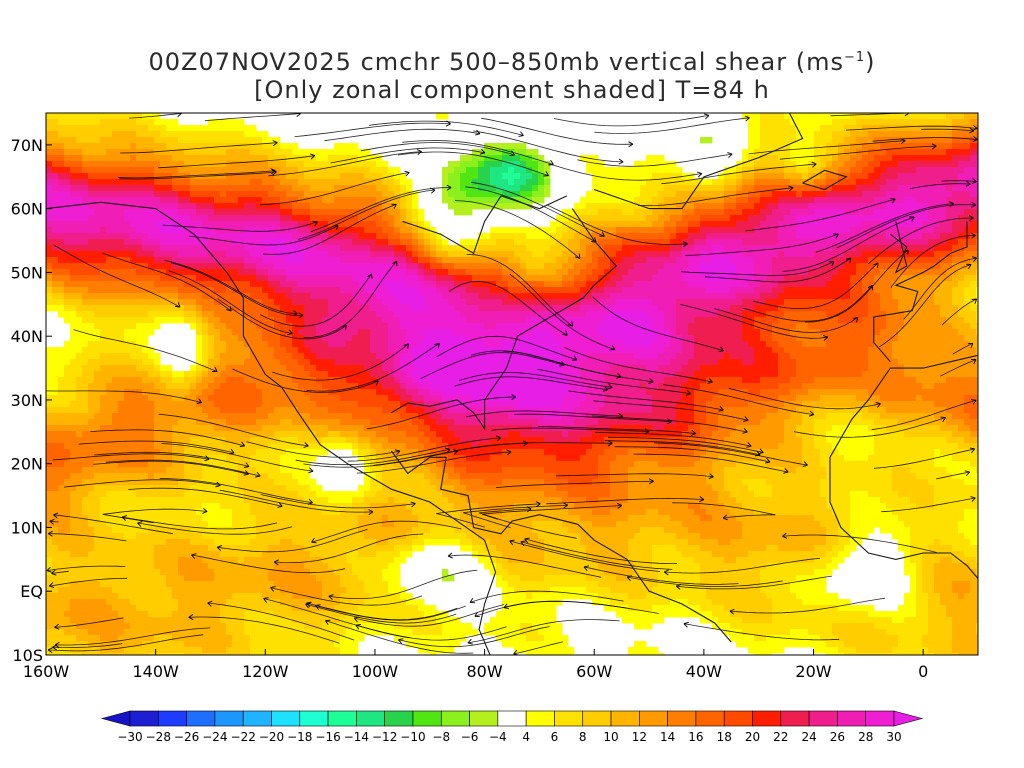 This screenshot has width=1024, height=768. Describe the element at coordinates (610, 737) in the screenshot. I see `colorbar-label: 10` at that location.